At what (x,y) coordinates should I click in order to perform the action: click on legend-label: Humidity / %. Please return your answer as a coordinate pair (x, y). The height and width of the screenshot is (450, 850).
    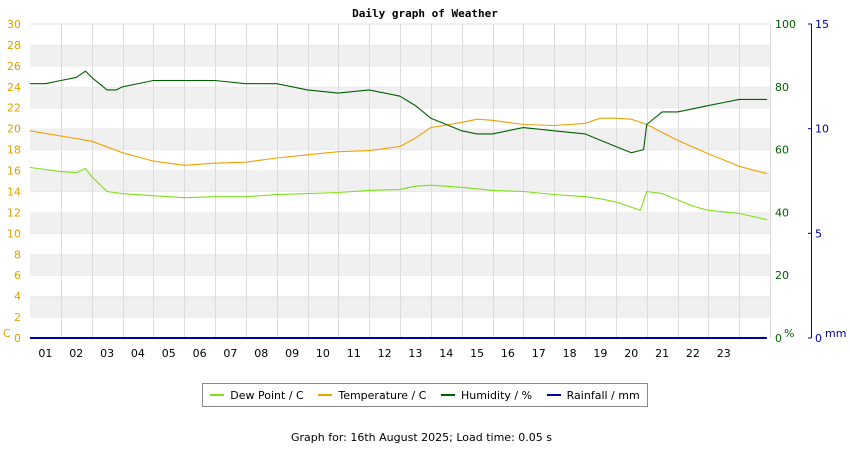
    Looking at the image, I should click on (497, 395).